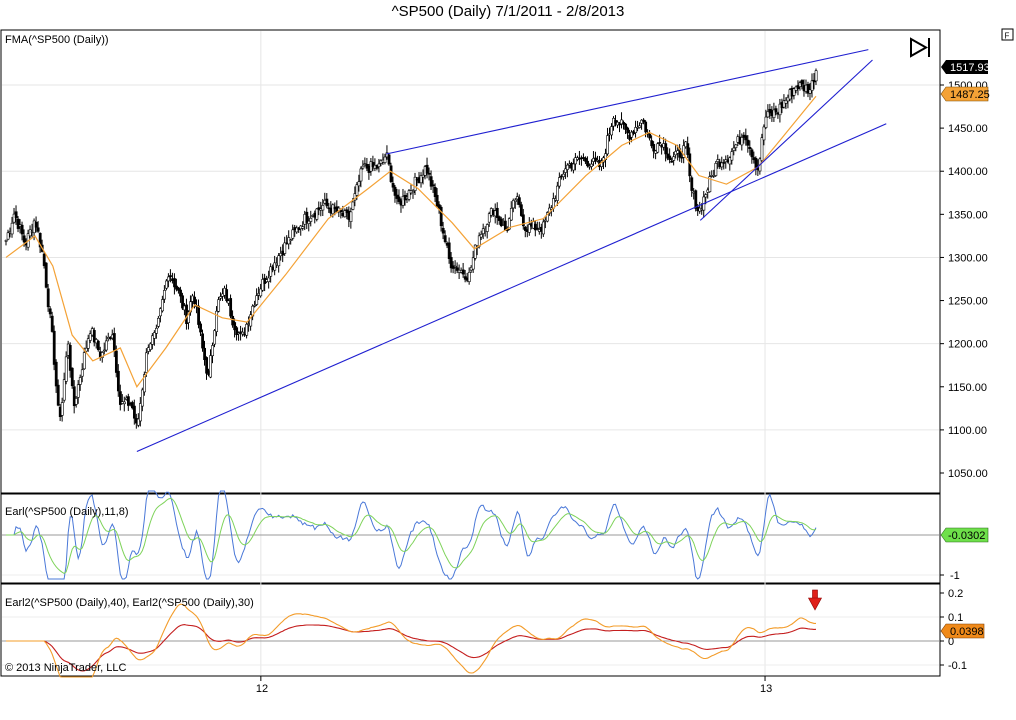  What do you see at coordinates (957, 666) in the screenshot?
I see `earl2-y-tick-label: -0.1` at bounding box center [957, 666].